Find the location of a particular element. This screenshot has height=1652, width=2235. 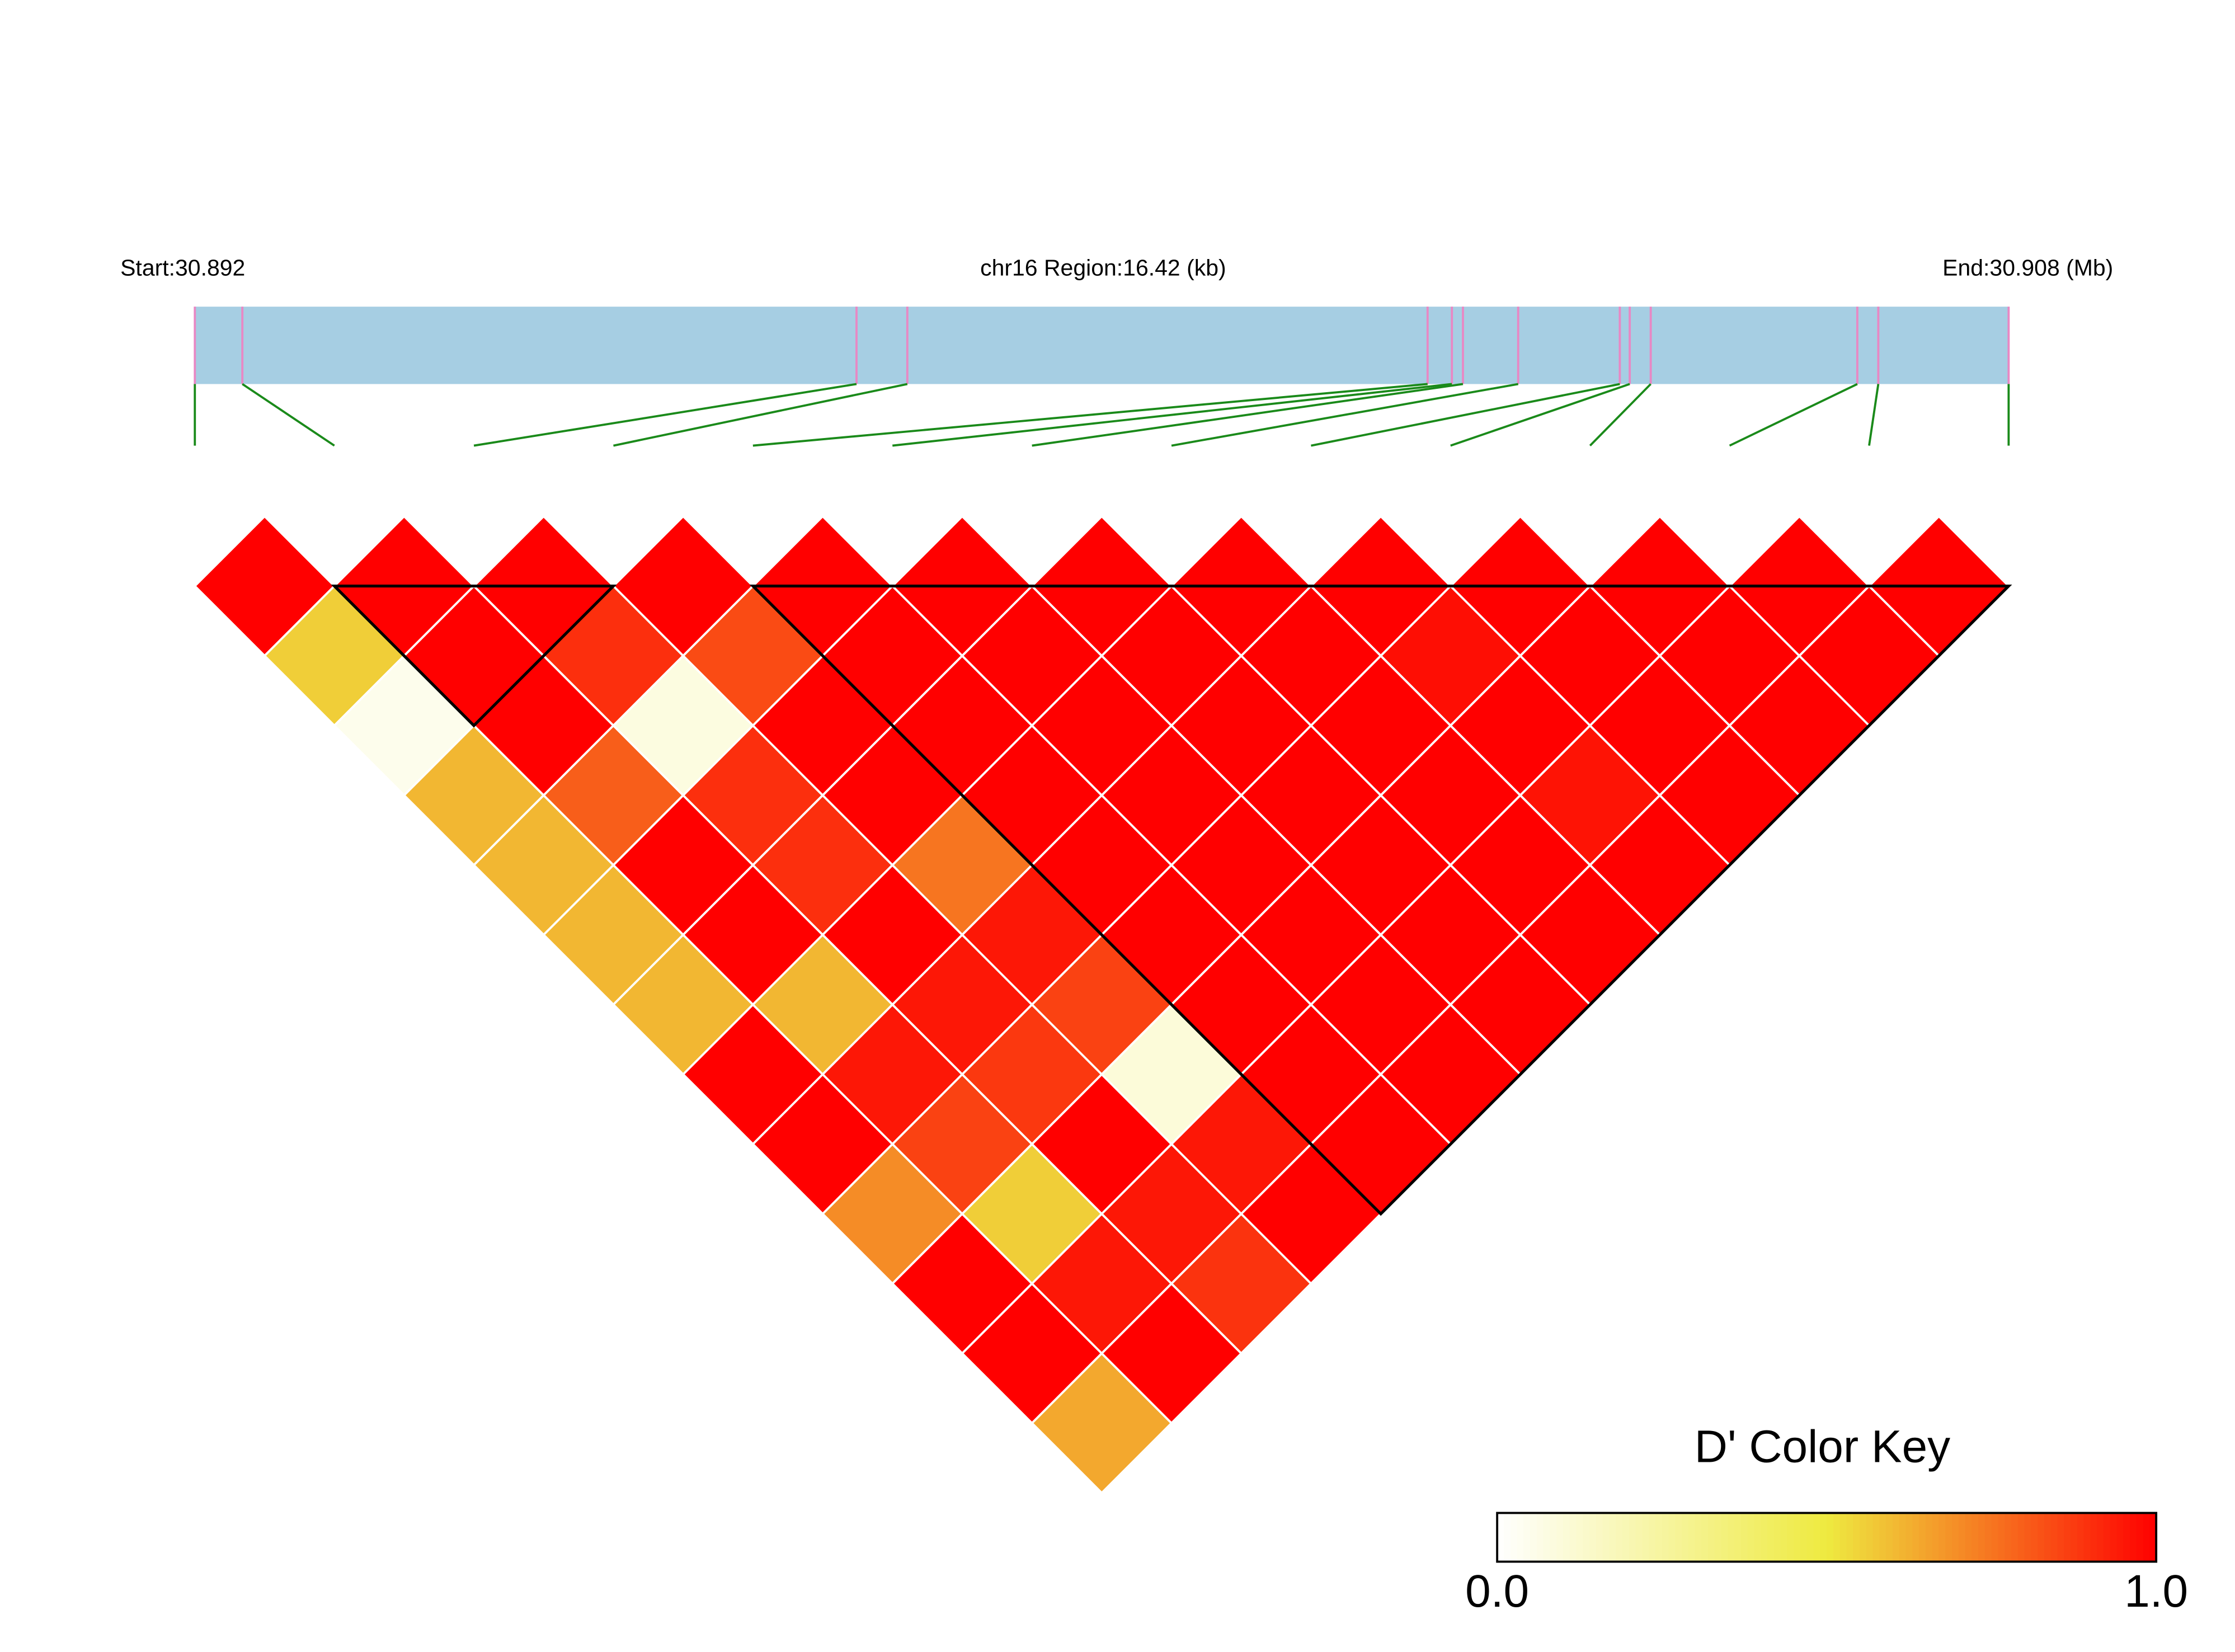

region-label: chr16 Region:16.42 (kb) is located at coordinates (1103, 267).